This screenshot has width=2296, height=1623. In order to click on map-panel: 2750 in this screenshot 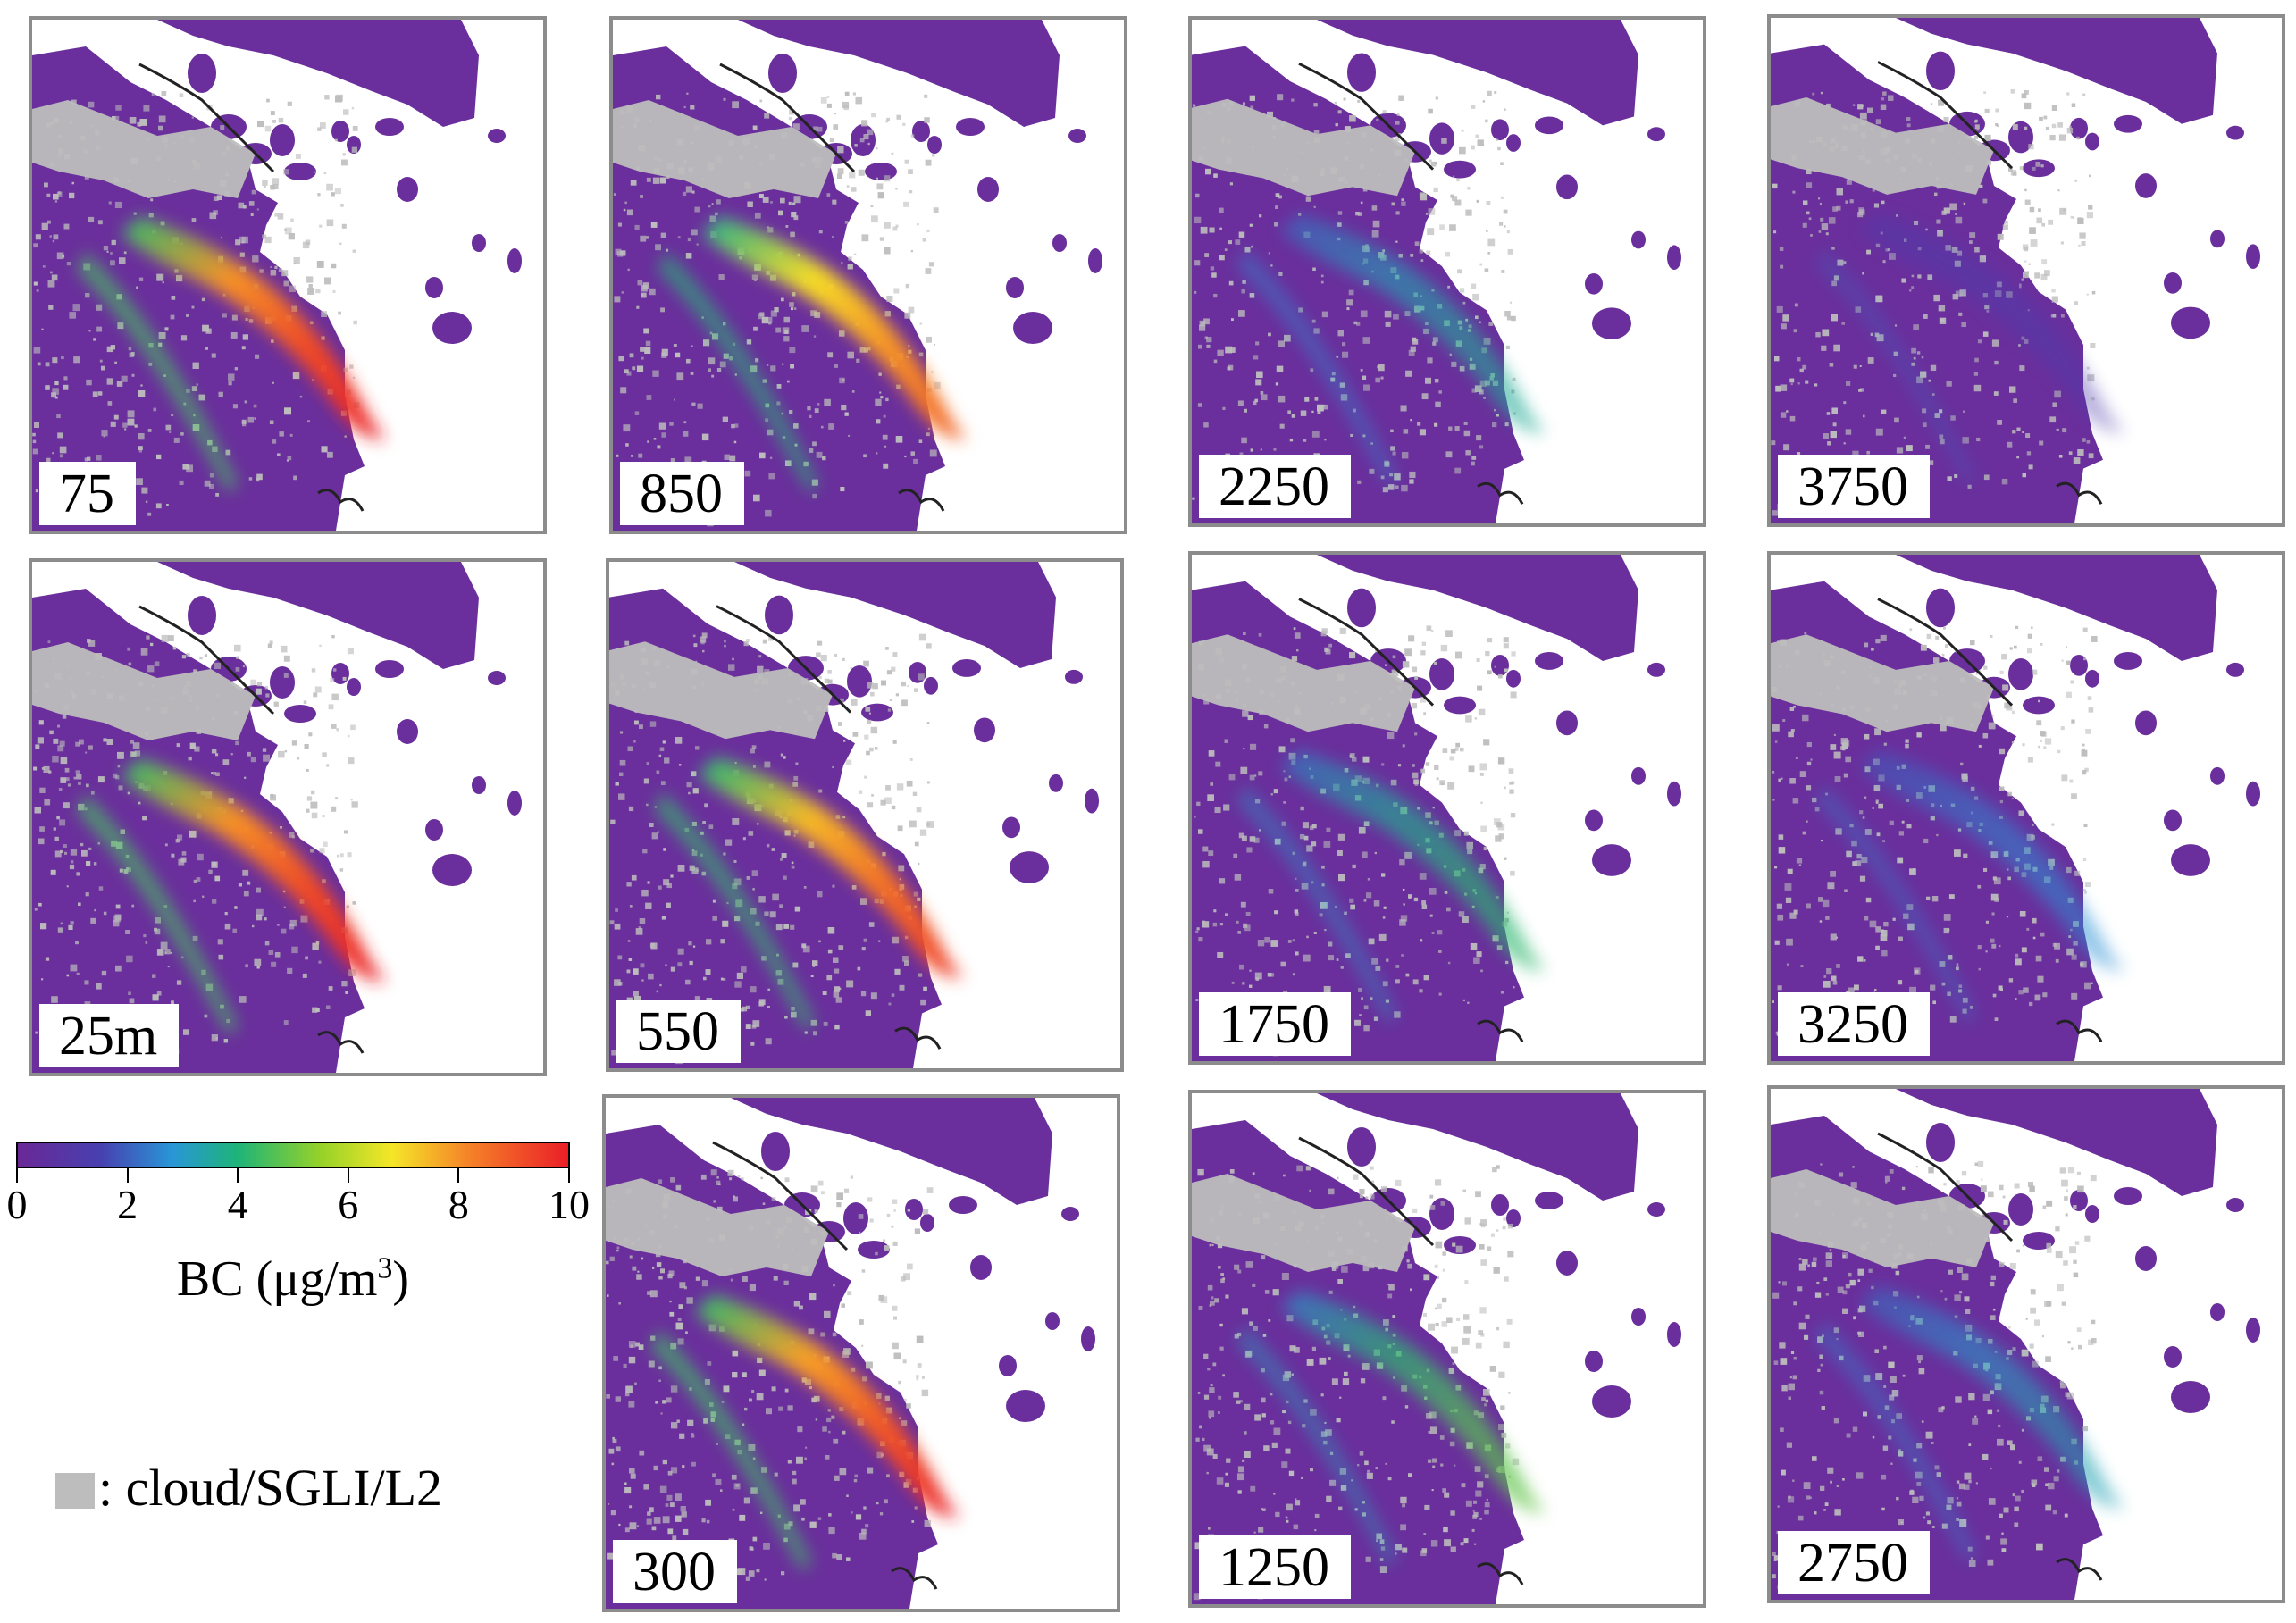, I will do `click(2026, 1344)`.